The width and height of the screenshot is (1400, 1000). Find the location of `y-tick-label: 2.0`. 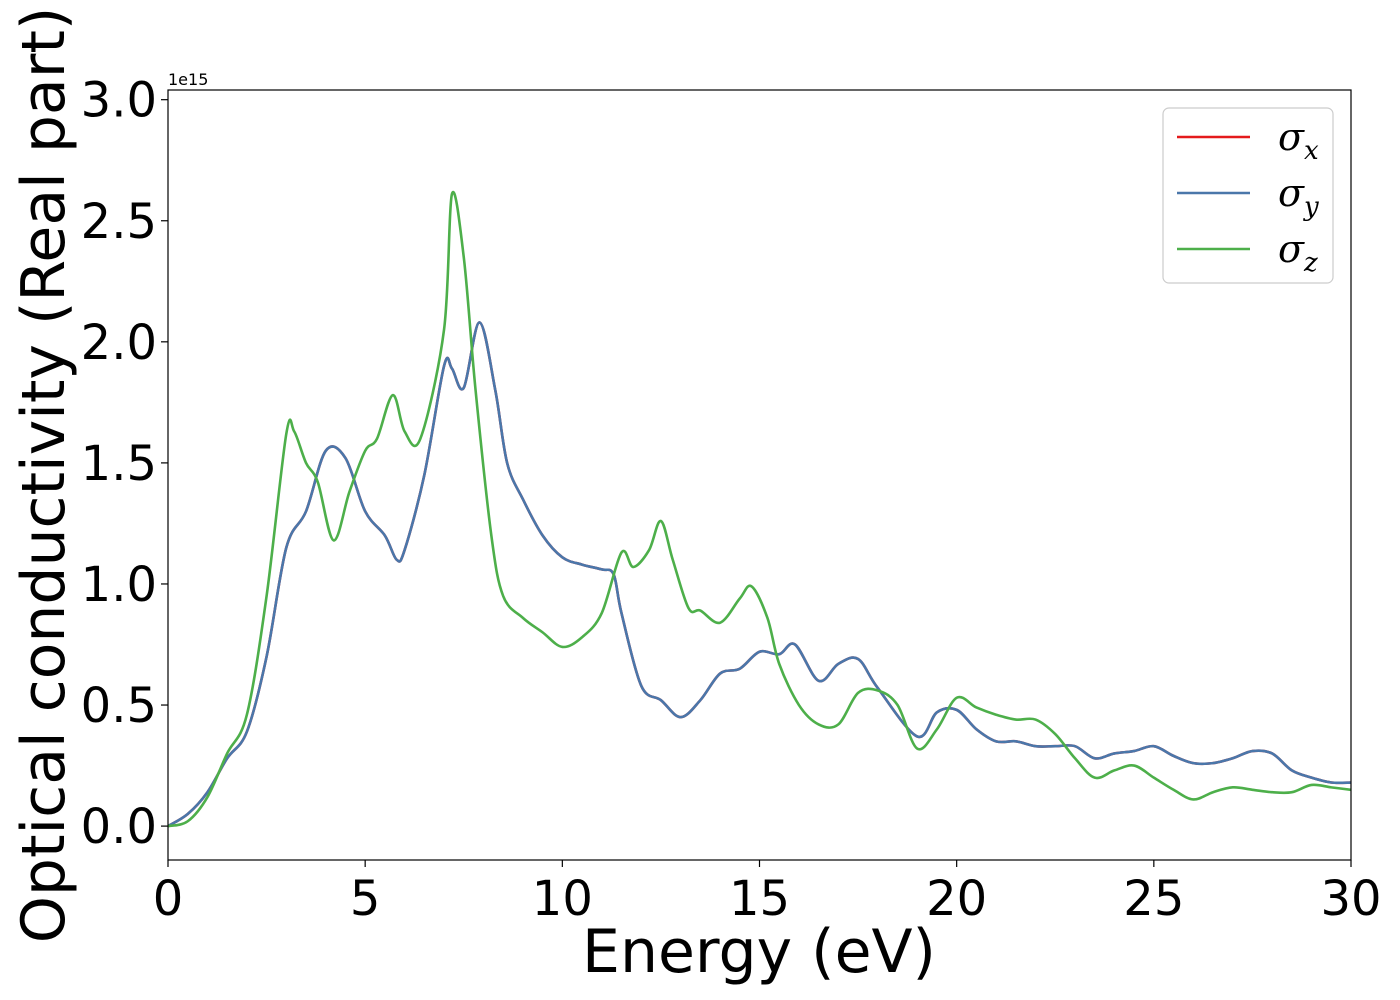

y-tick-label: 2.0 is located at coordinates (119, 343).